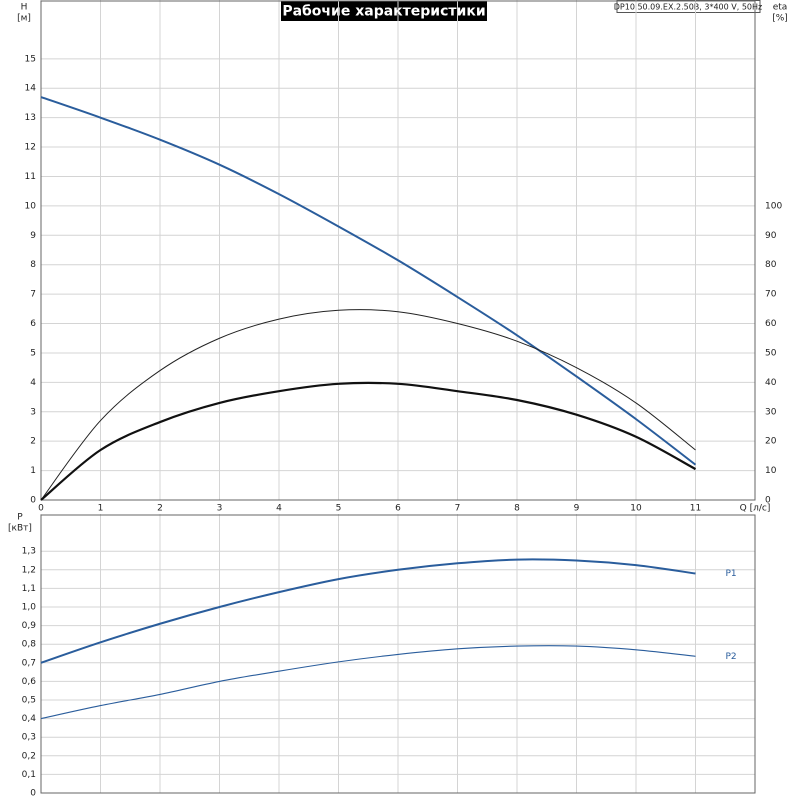 Image resolution: width=800 pixels, height=804 pixels. What do you see at coordinates (771, 295) in the screenshot?
I see `y2-tick-label: 70` at bounding box center [771, 295].